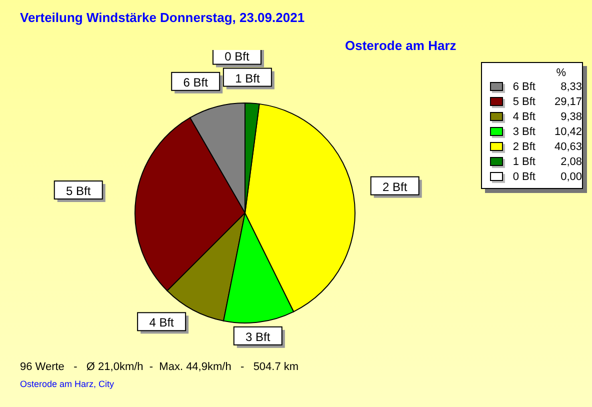 This screenshot has width=592, height=407. Describe the element at coordinates (524, 176) in the screenshot. I see `legend-label: 0 Bft` at that location.